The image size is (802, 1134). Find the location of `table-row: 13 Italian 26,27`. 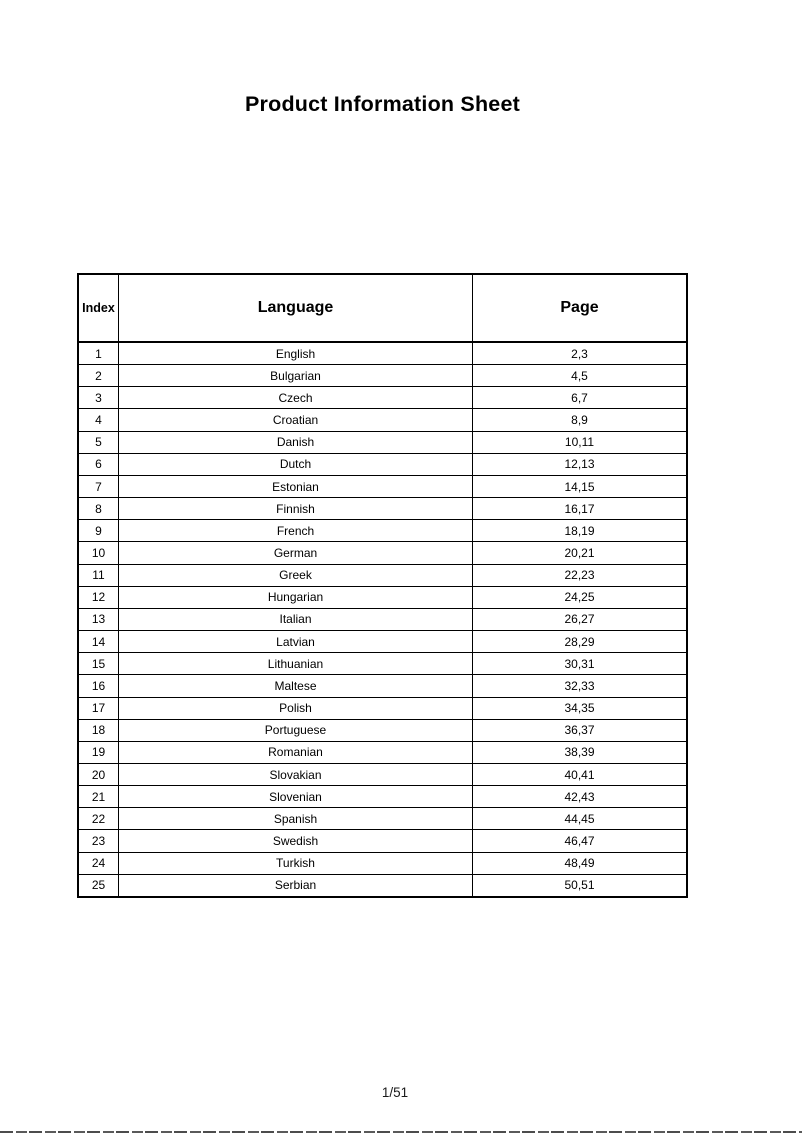

table-row: 13 Italian 26,27 is located at coordinates (382, 620).